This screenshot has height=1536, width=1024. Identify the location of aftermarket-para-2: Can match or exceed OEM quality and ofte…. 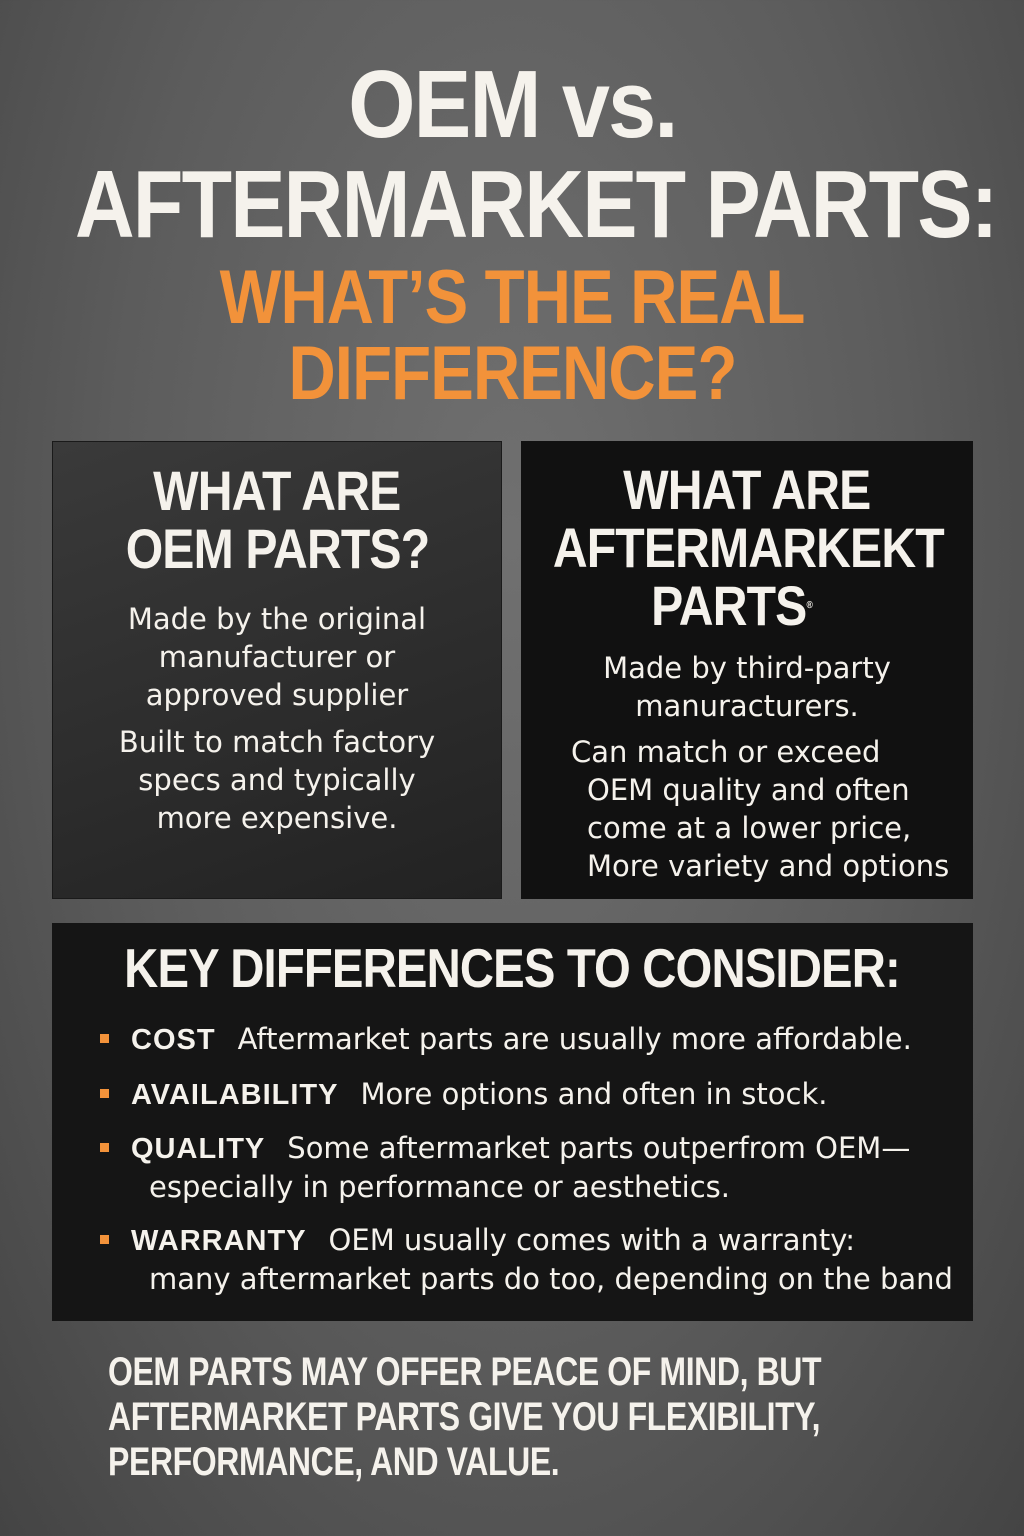
(747, 809).